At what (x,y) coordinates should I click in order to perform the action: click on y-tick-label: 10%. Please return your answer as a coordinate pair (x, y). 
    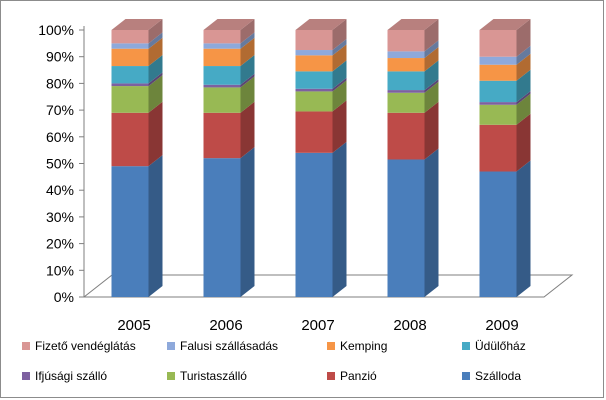
    Looking at the image, I should click on (60, 270).